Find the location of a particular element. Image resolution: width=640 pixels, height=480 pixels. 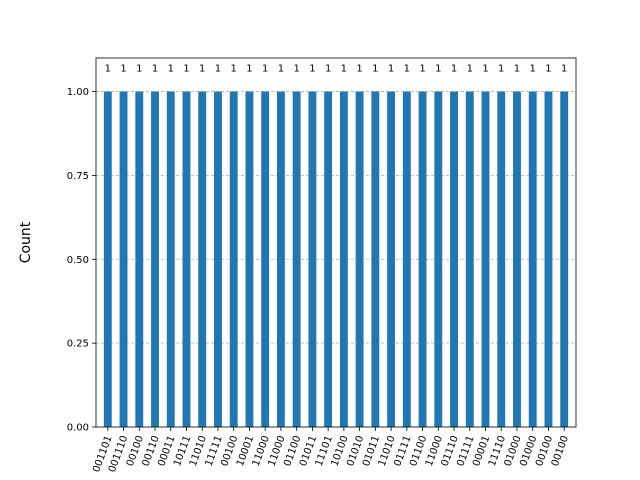

y-tick-label: 0.50 is located at coordinates (78, 260).